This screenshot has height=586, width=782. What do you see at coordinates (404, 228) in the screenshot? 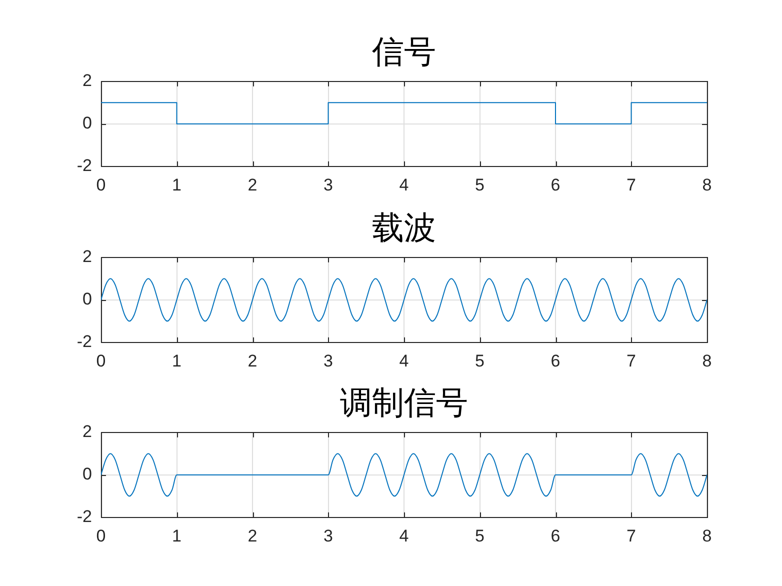
I see `chart-title: 载波` at bounding box center [404, 228].